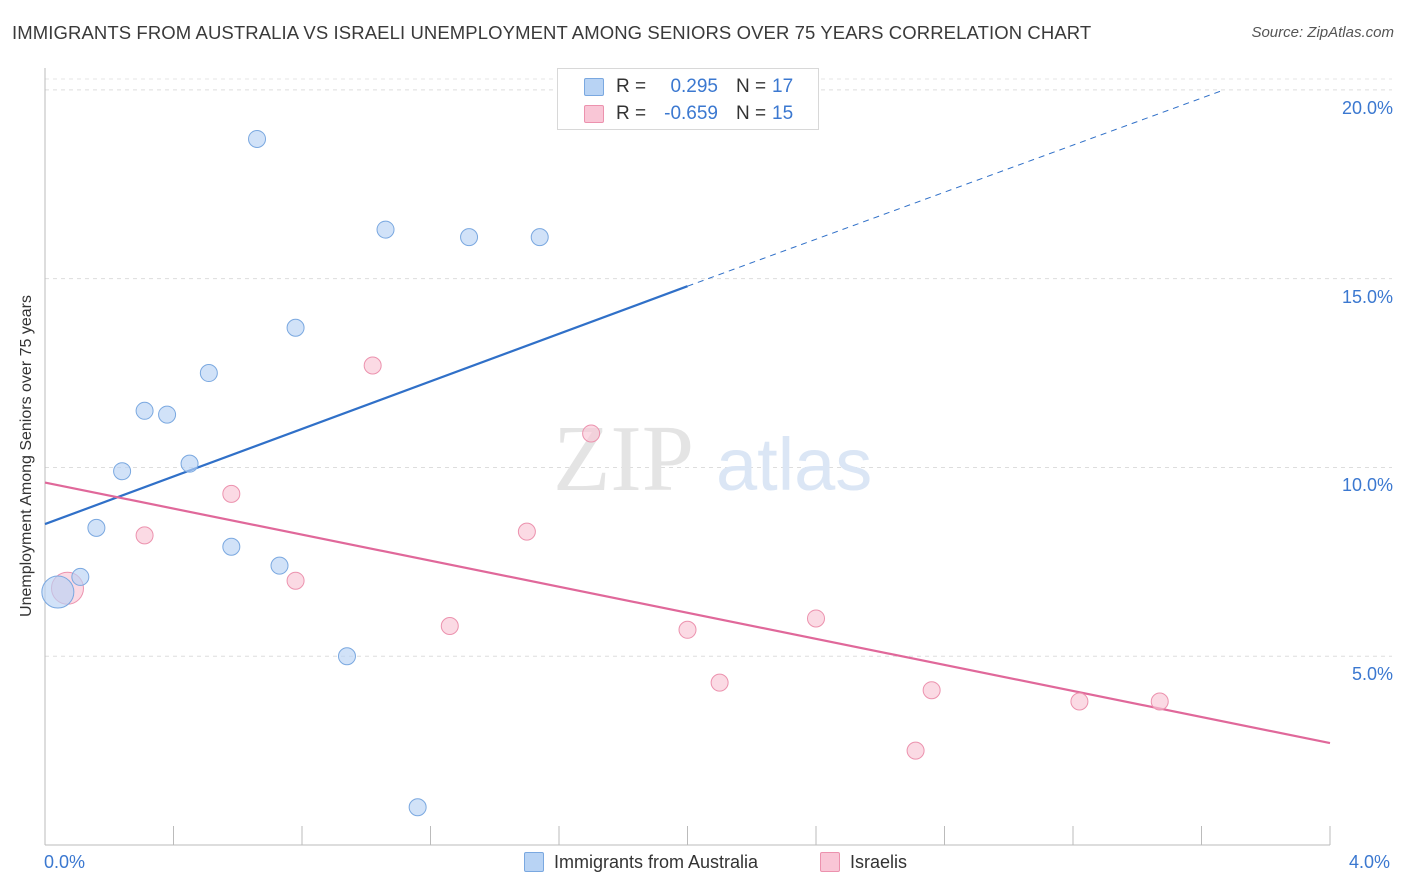 The height and width of the screenshot is (892, 1406). What do you see at coordinates (623, 459) in the screenshot?
I see `watermark-zip: ZIP` at bounding box center [623, 459].